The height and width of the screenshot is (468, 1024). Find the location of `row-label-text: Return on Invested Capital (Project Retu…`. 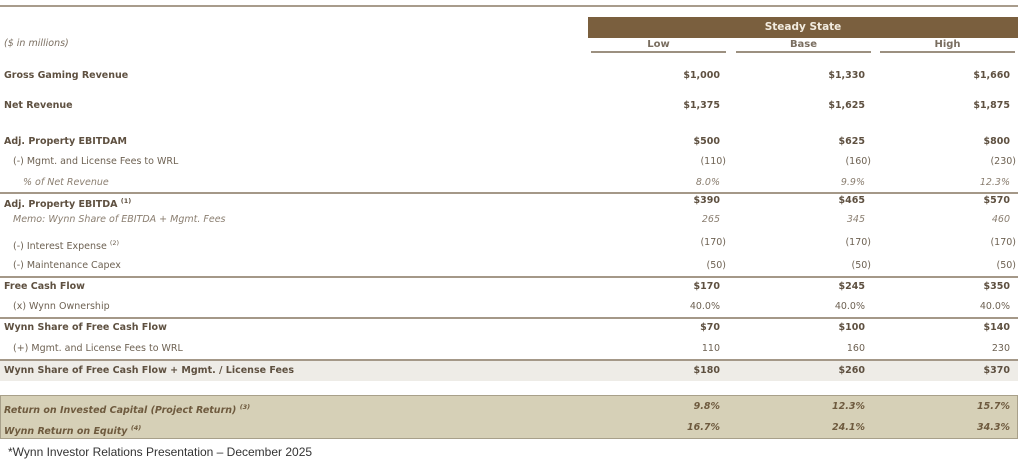

row-label-text: Return on Invested Capital (Project Retu… is located at coordinates (120, 411).